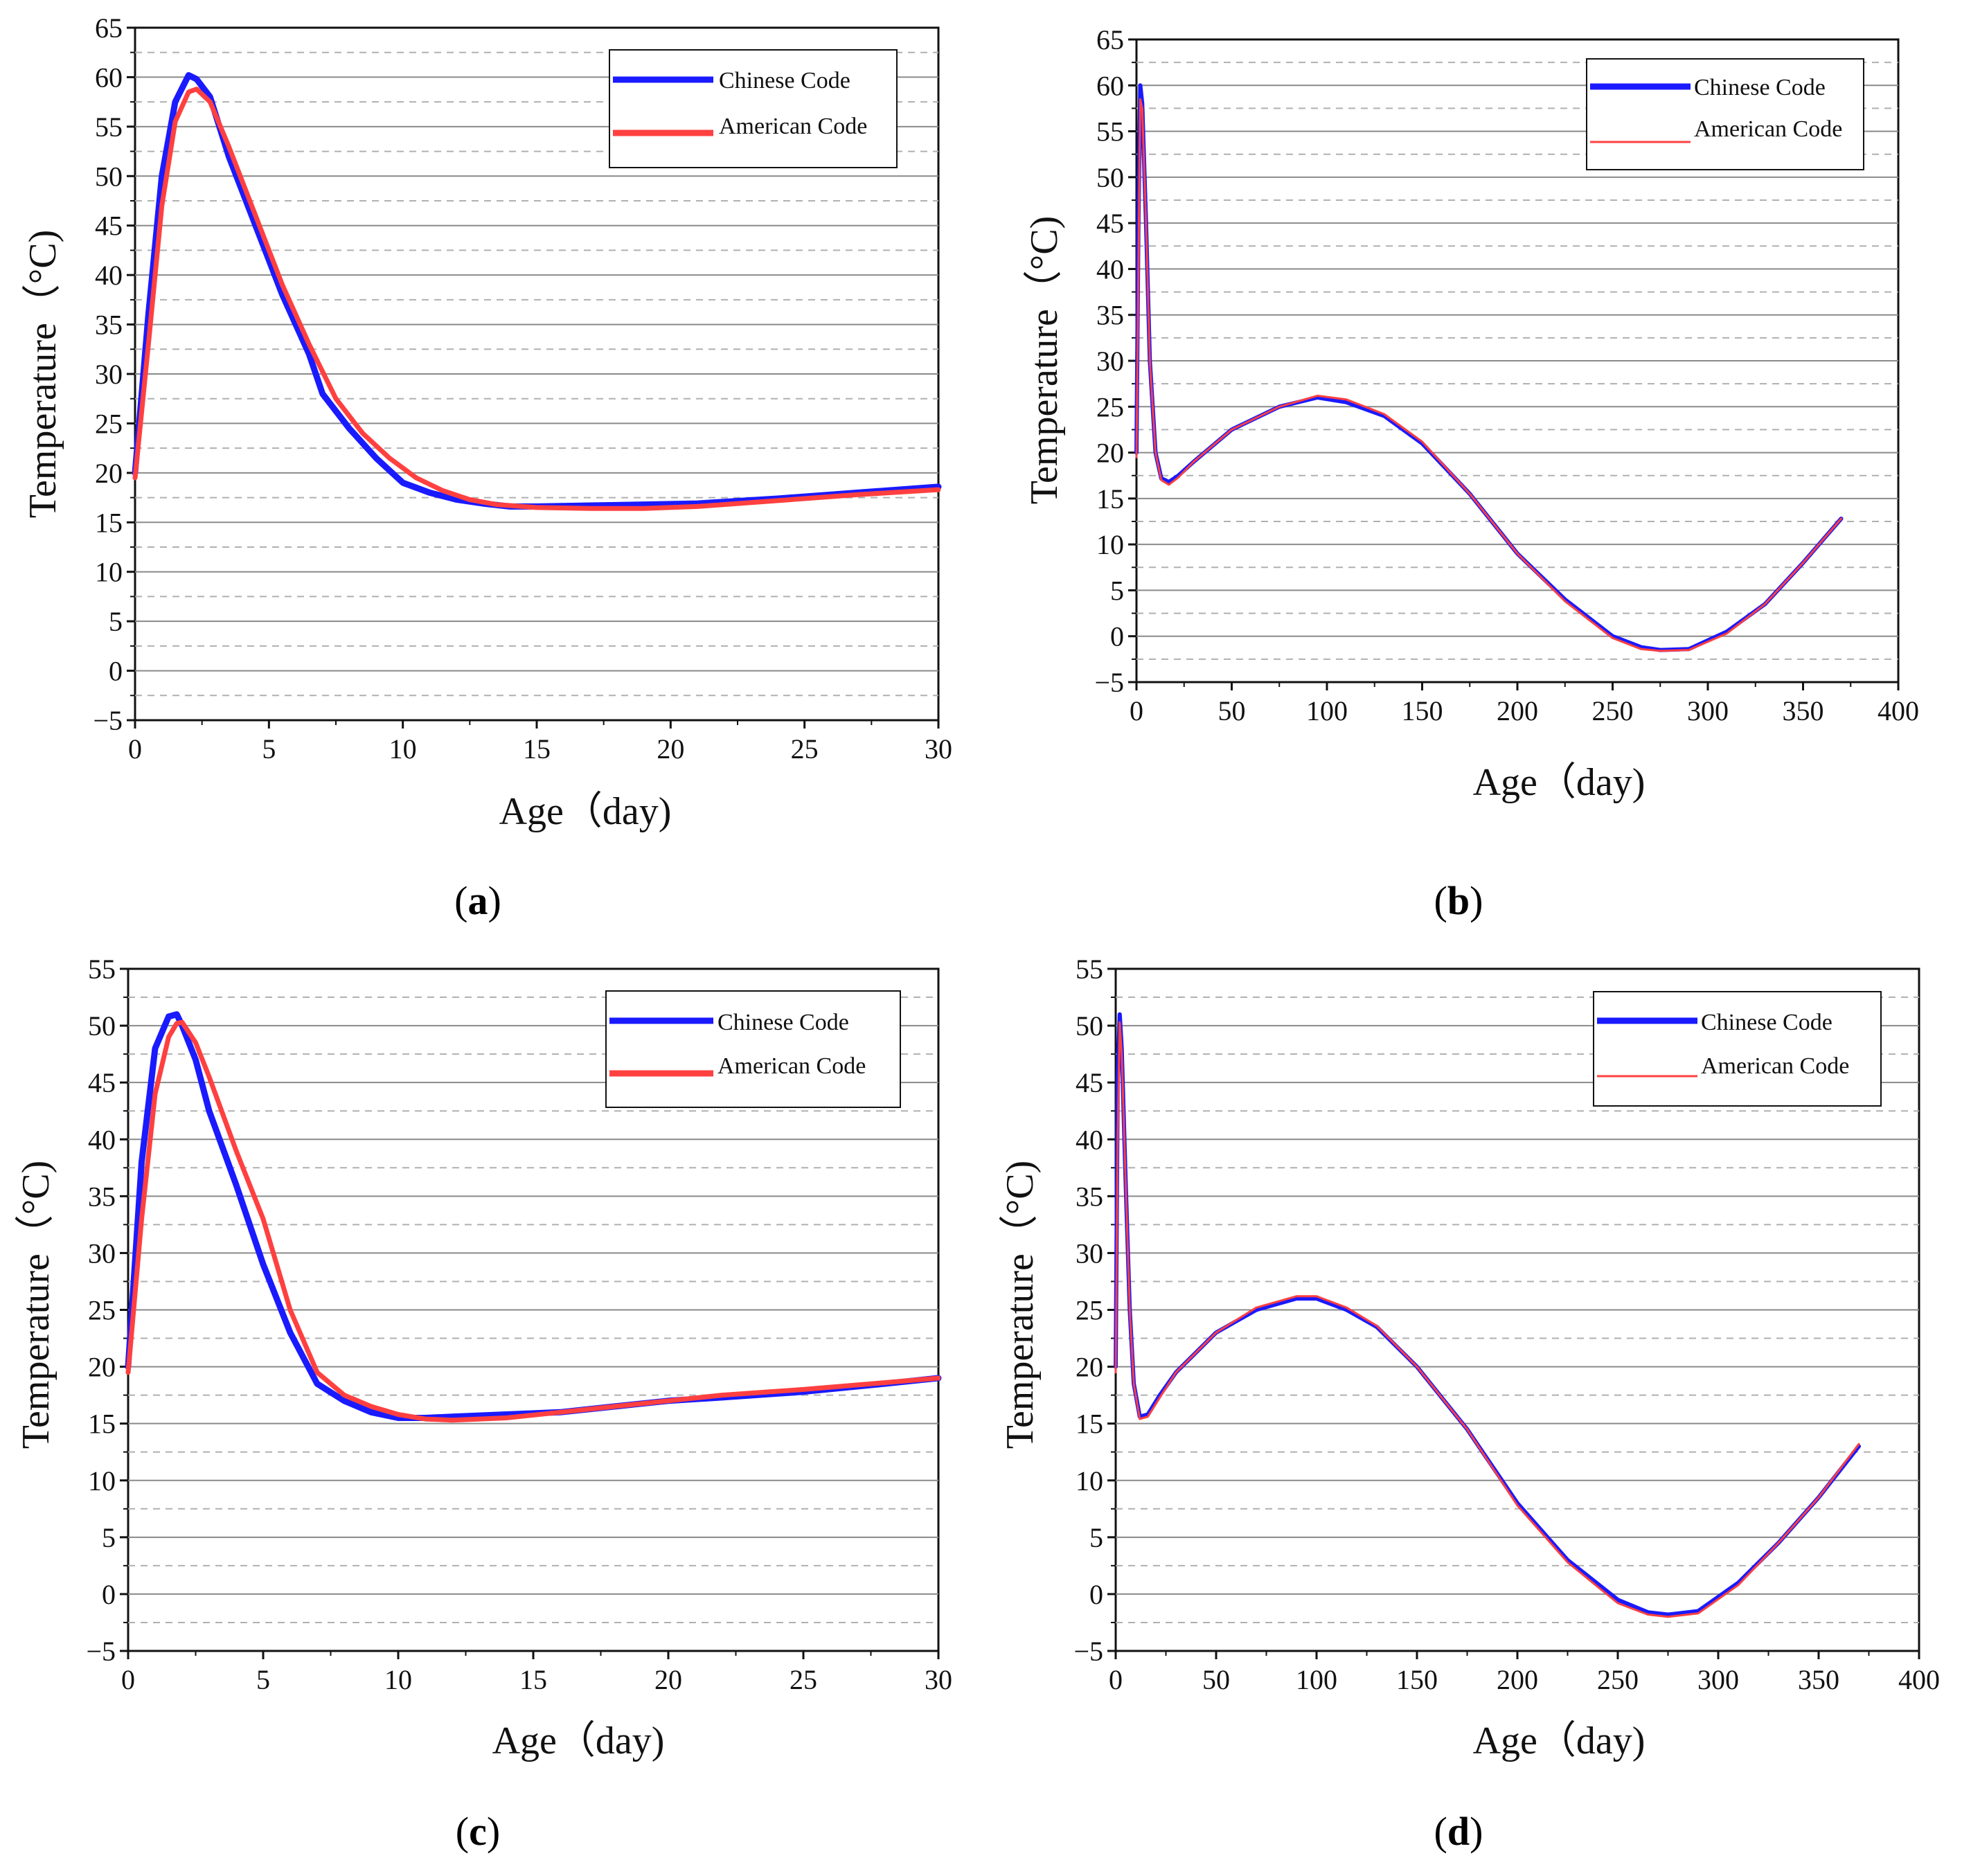 This screenshot has height=1876, width=1962. Describe the element at coordinates (537, 749) in the screenshot. I see `x-tick-label: 15` at that location.